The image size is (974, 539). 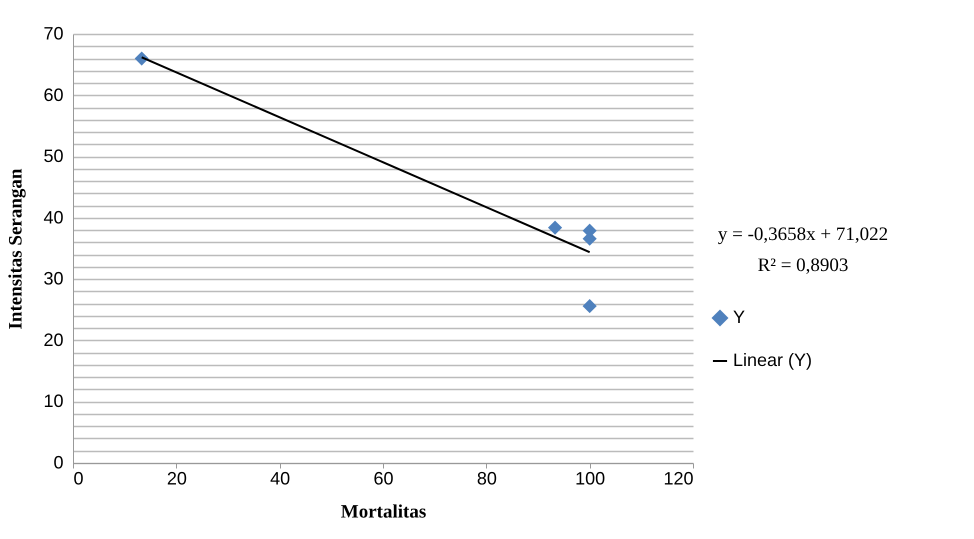 What do you see at coordinates (383, 512) in the screenshot?
I see `x-axis-title: Mortalitas` at bounding box center [383, 512].